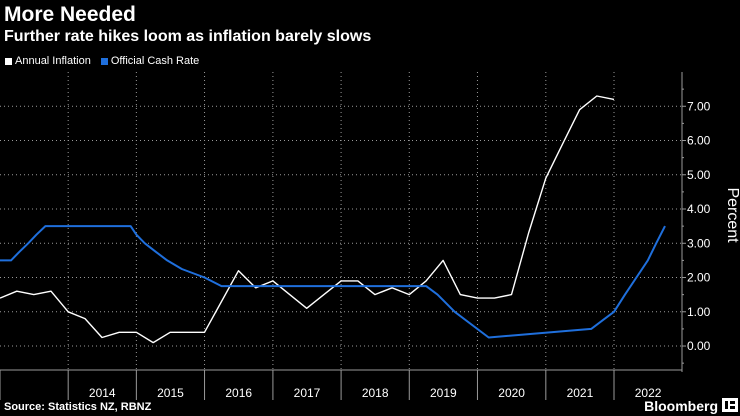 The height and width of the screenshot is (416, 740). I want to click on legend-item-annual-inflation: Annual Inflation, so click(48, 61).